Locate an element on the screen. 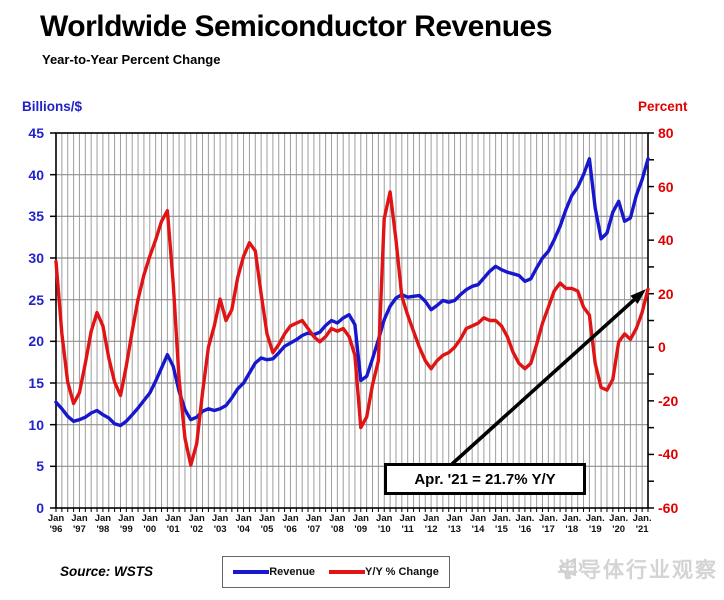  x-axis-tick-label: Jan '08 is located at coordinates (337, 524).